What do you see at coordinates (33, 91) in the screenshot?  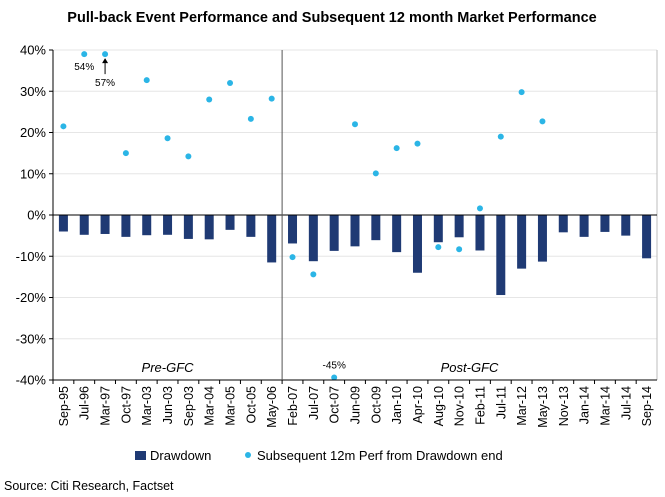 I see `y-tick-label: 30%` at bounding box center [33, 91].